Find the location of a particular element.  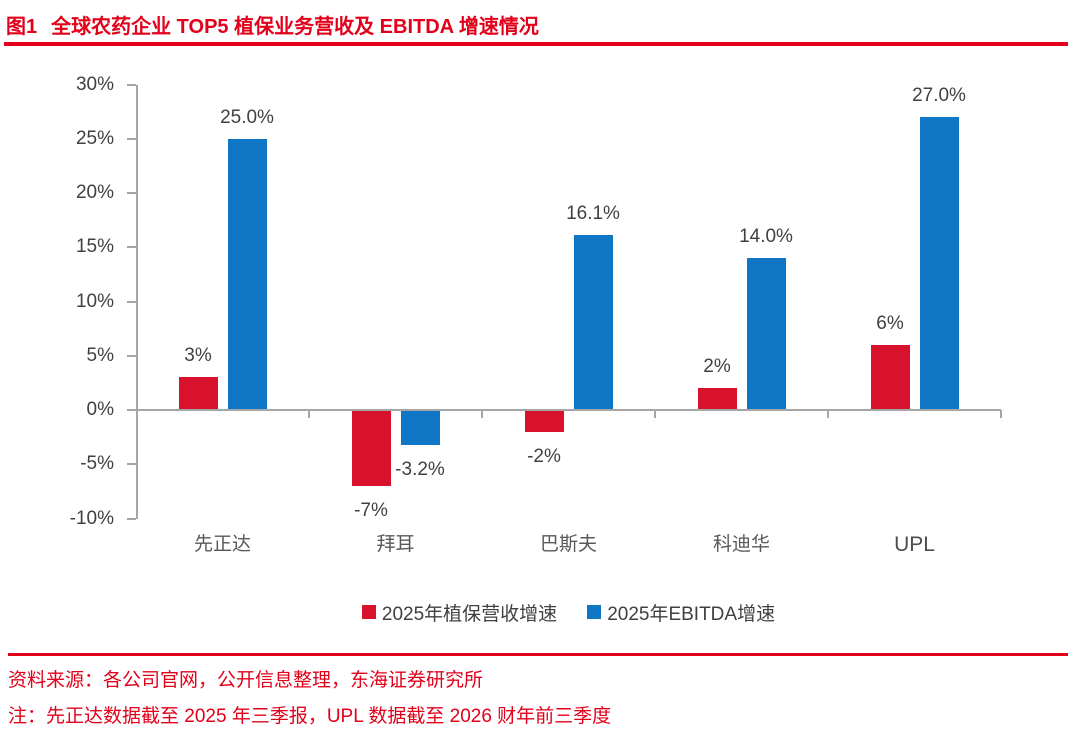

y-axis-line is located at coordinates (137, 301).